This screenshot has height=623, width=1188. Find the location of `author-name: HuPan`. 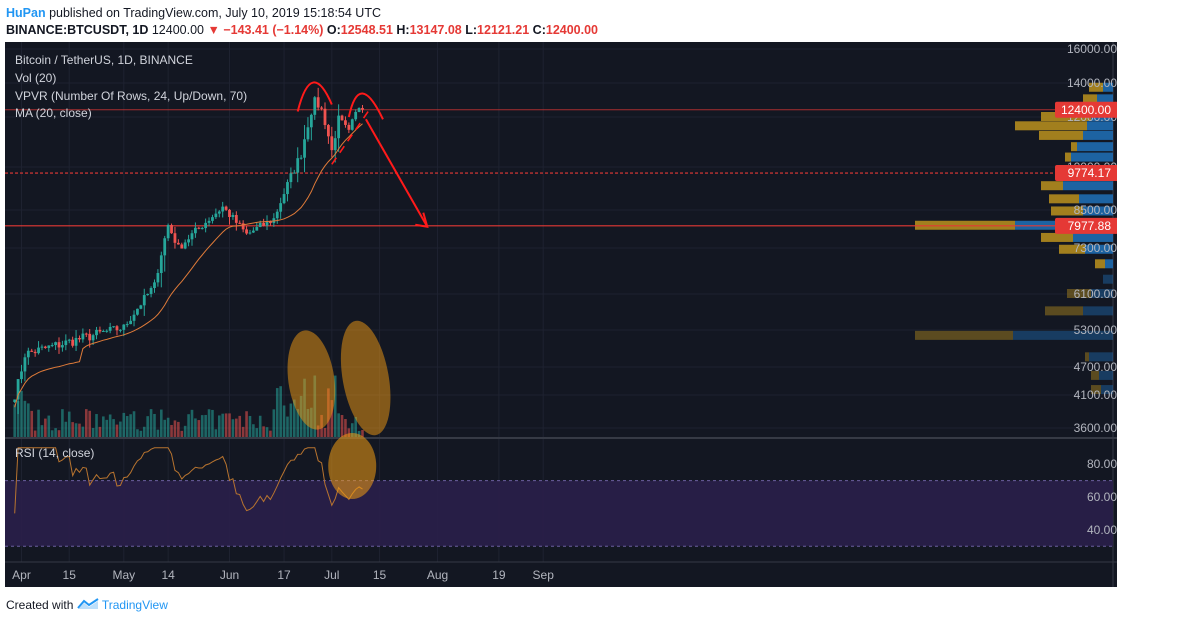

author-name: HuPan is located at coordinates (26, 13).